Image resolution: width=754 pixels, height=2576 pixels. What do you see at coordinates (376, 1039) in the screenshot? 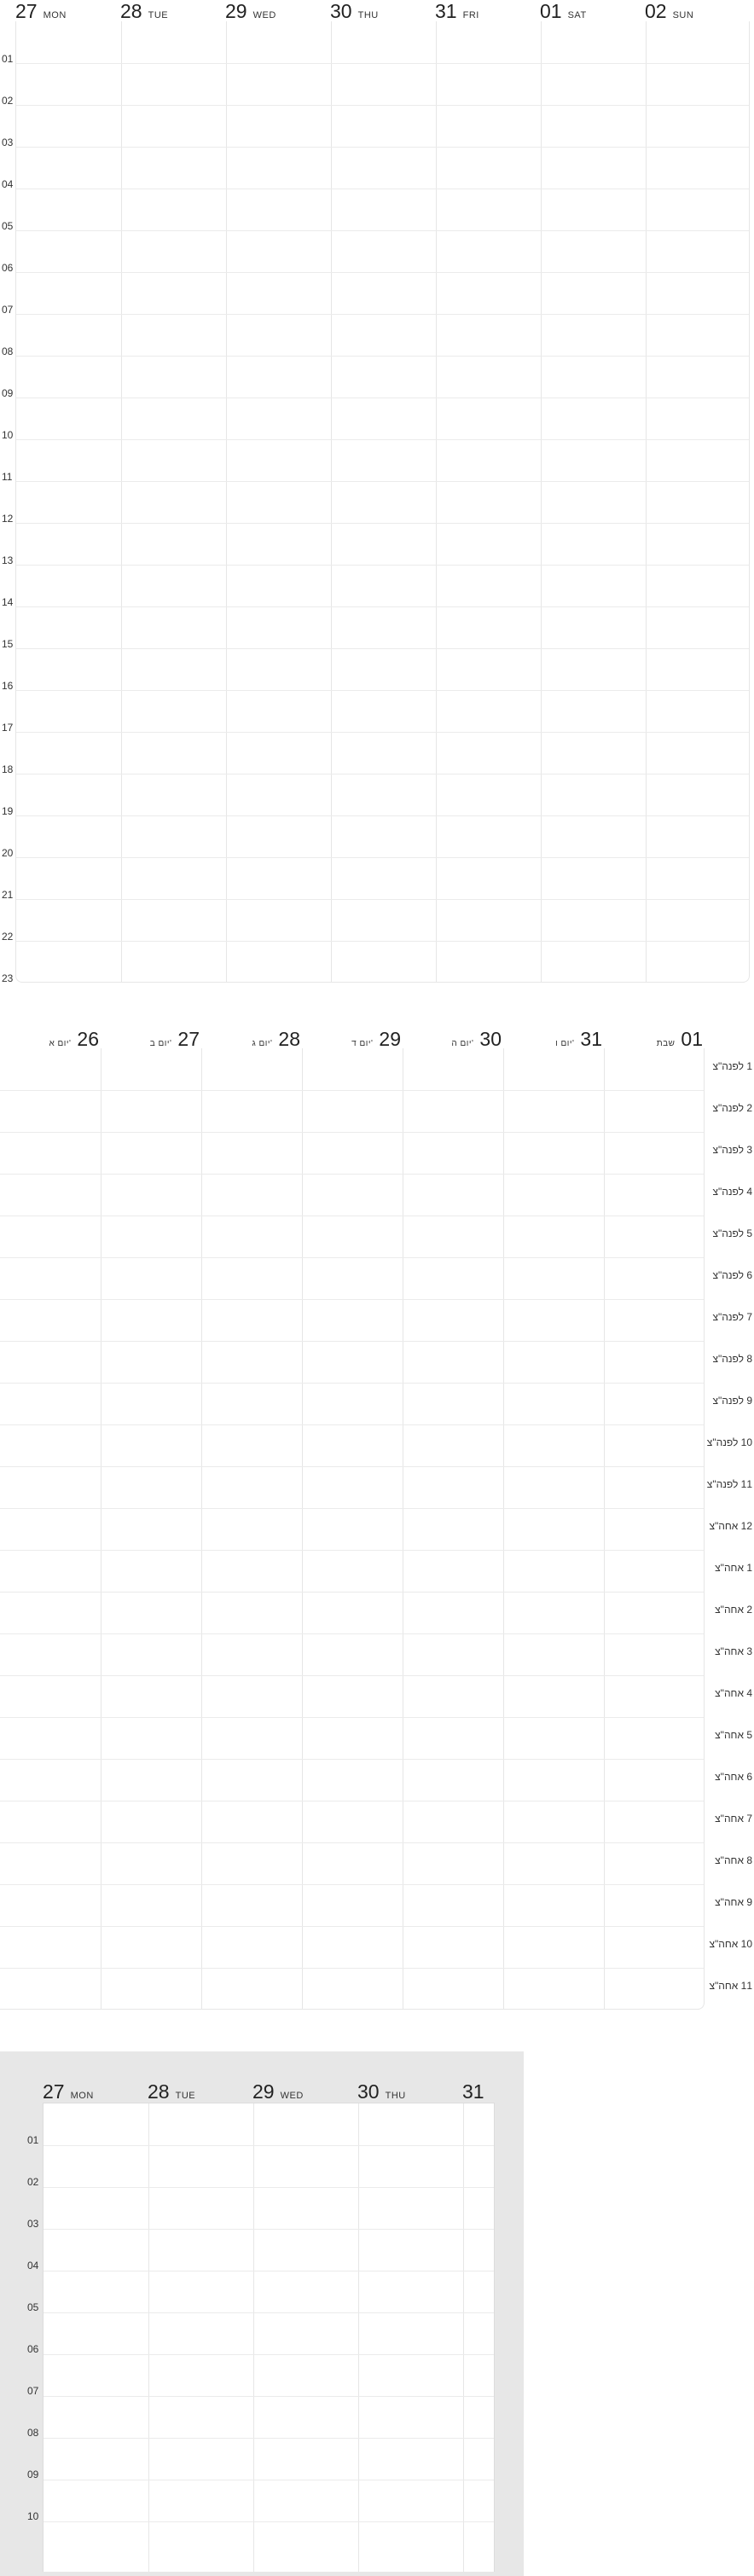
I see `day-header: יום ד' 29` at bounding box center [376, 1039].